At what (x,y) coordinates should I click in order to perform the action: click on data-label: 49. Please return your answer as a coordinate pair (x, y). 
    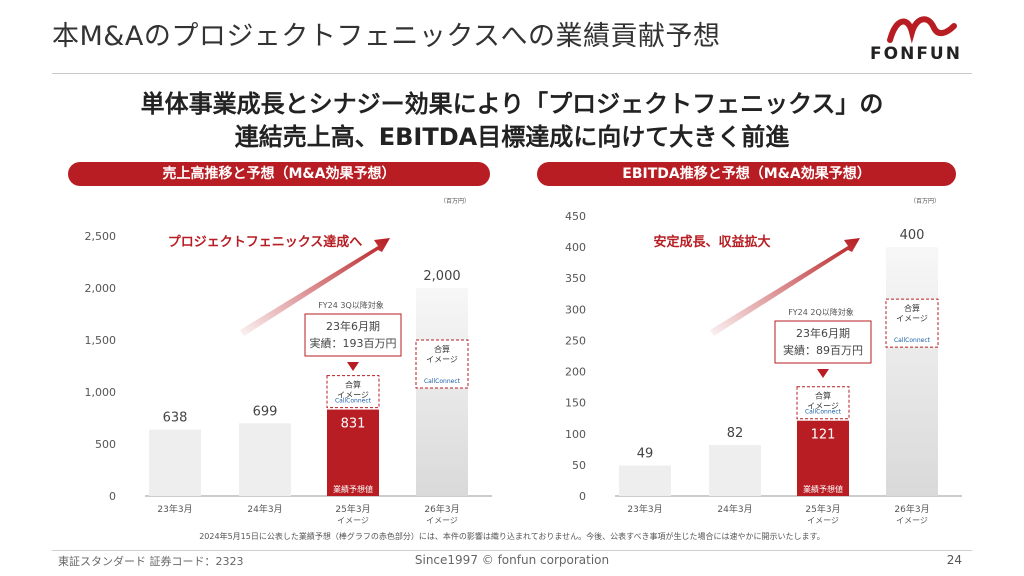
    Looking at the image, I should click on (645, 454).